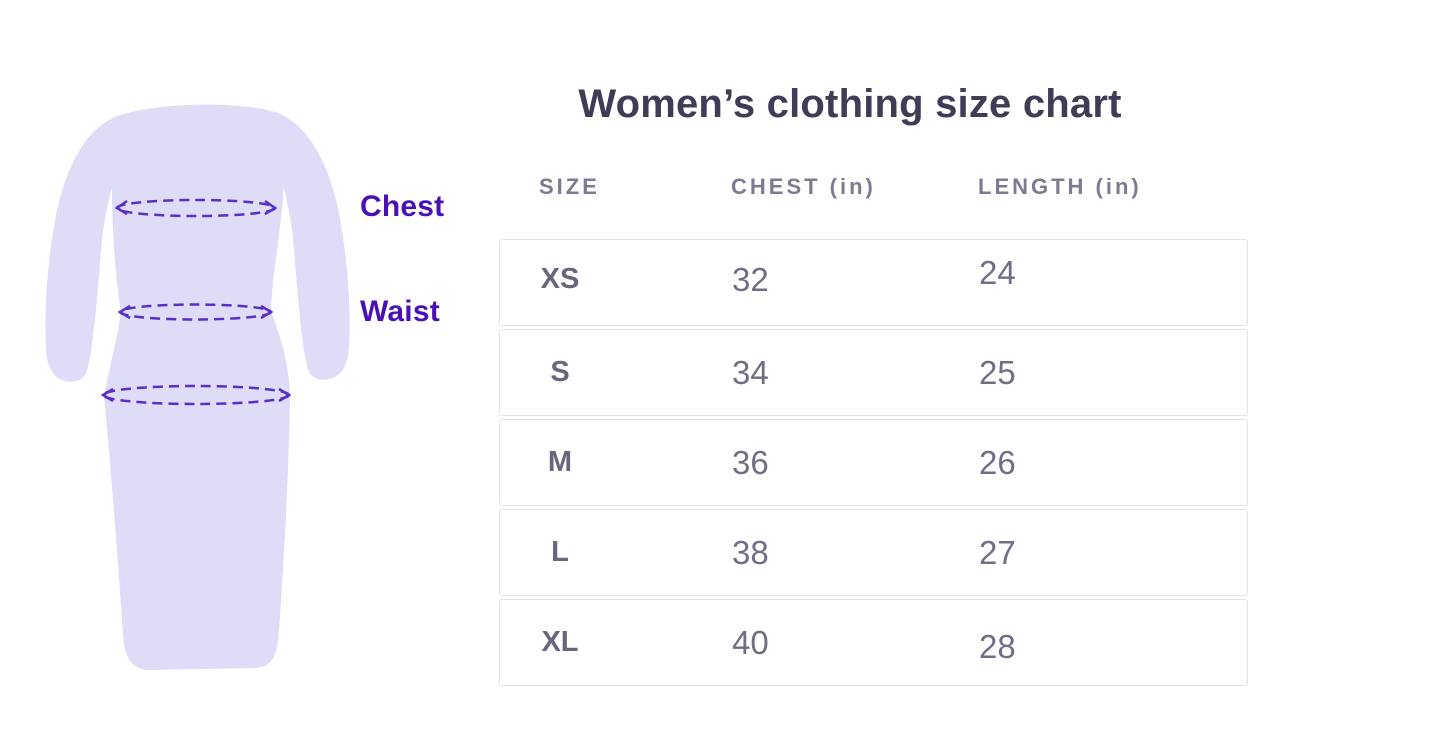 The height and width of the screenshot is (731, 1445). What do you see at coordinates (312, 246) in the screenshot?
I see `dress-right-sleeve` at bounding box center [312, 246].